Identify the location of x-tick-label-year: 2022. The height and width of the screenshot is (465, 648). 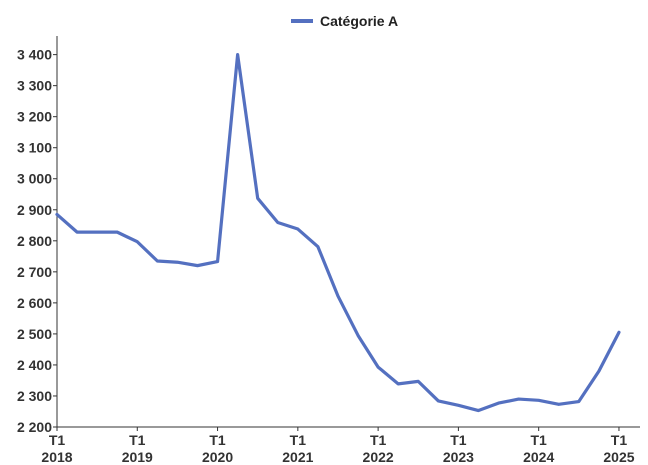
(378, 457).